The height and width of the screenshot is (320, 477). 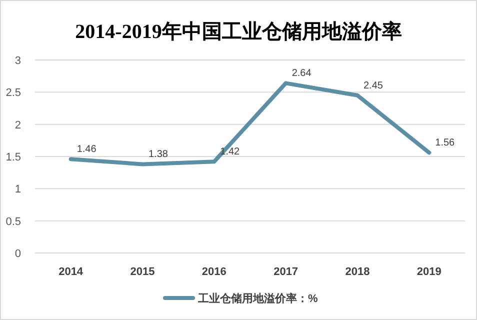 I want to click on x-tick-label: 2016, so click(x=214, y=272).